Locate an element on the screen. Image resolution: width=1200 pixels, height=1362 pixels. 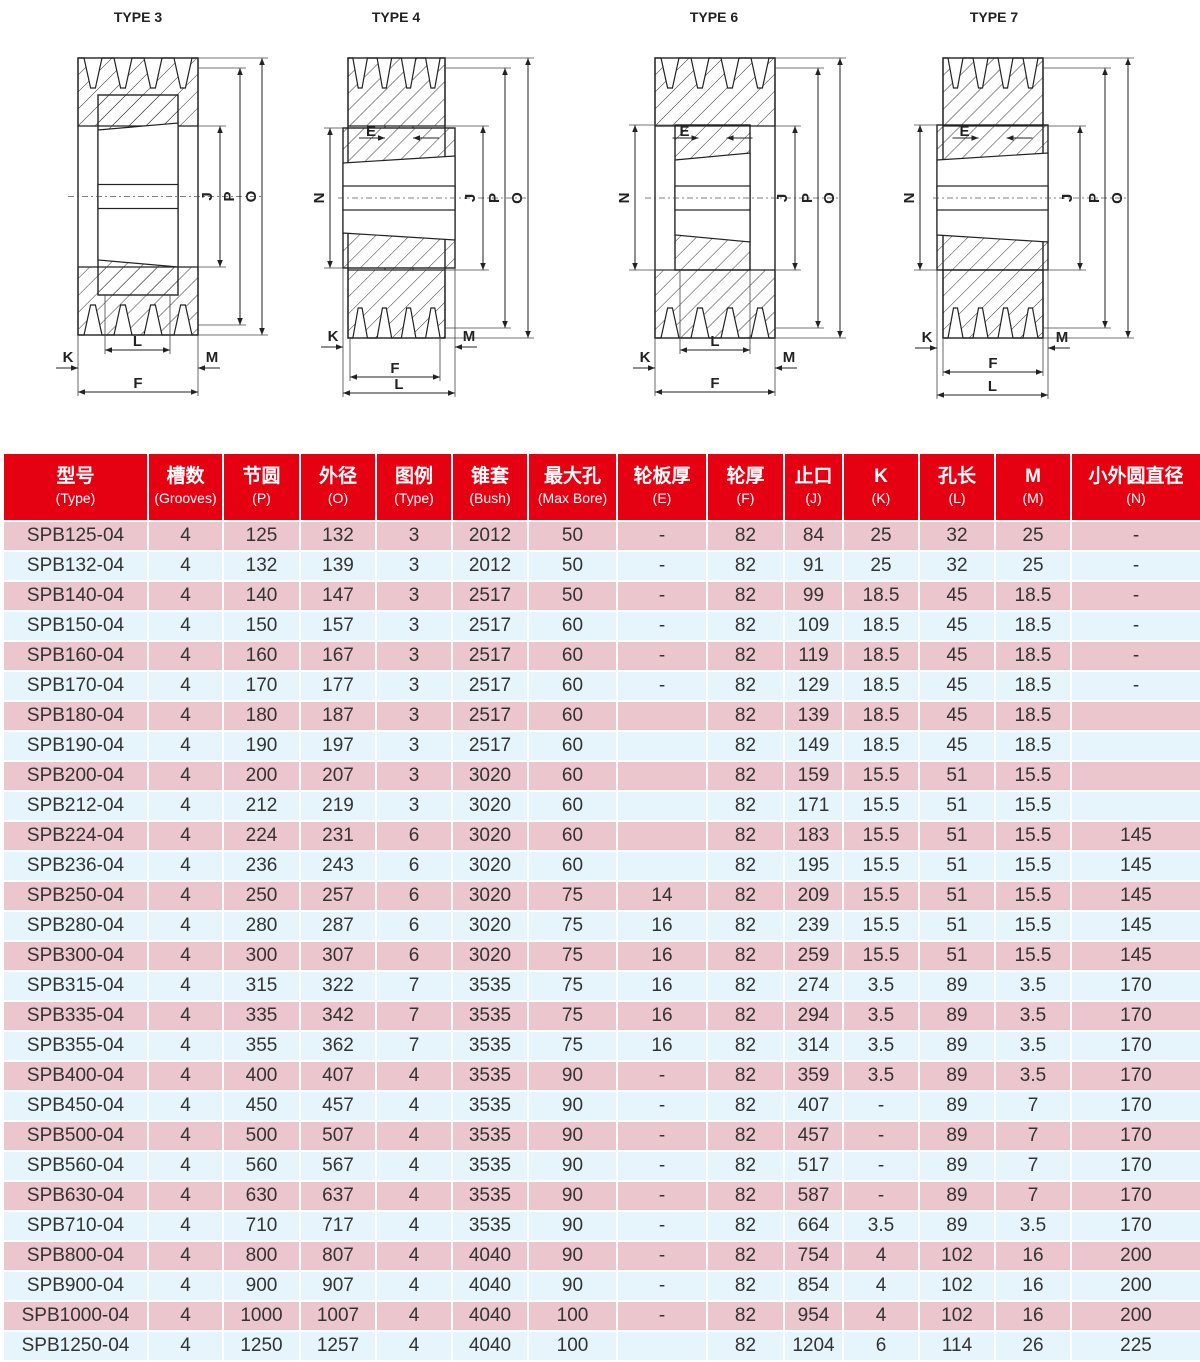
table-cell: 51 is located at coordinates (957, 806).